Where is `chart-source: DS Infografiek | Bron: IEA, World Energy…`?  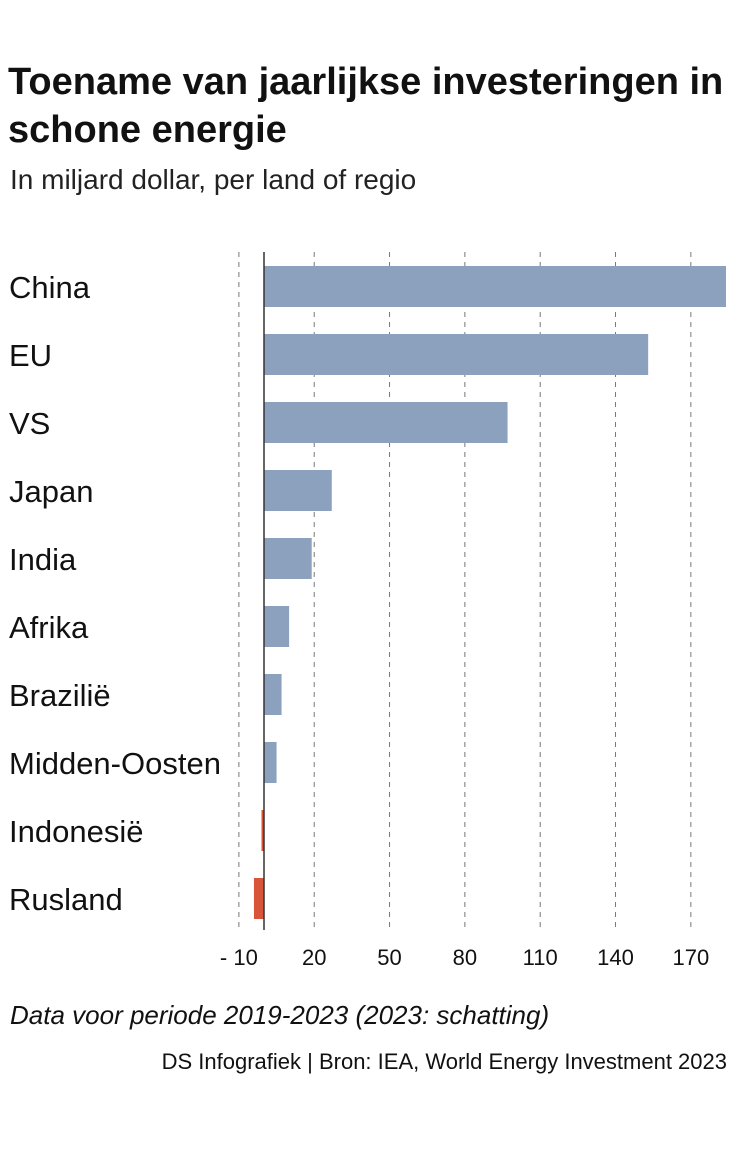
chart-source: DS Infografiek | Bron: IEA, World Energy… is located at coordinates (444, 1061).